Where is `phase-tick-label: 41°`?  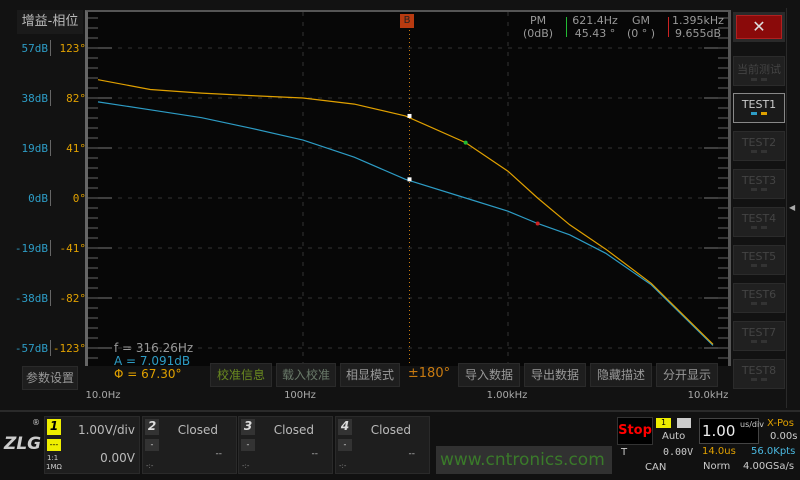
phase-tick-label: 41° is located at coordinates (76, 148).